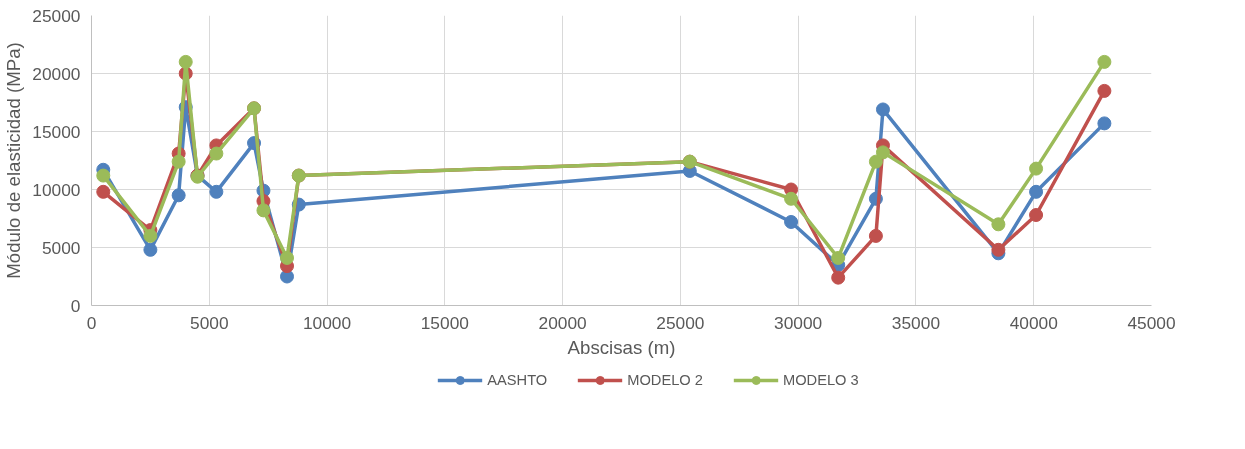  Describe the element at coordinates (916, 322) in the screenshot. I see `x-tick-label: 35000` at that location.